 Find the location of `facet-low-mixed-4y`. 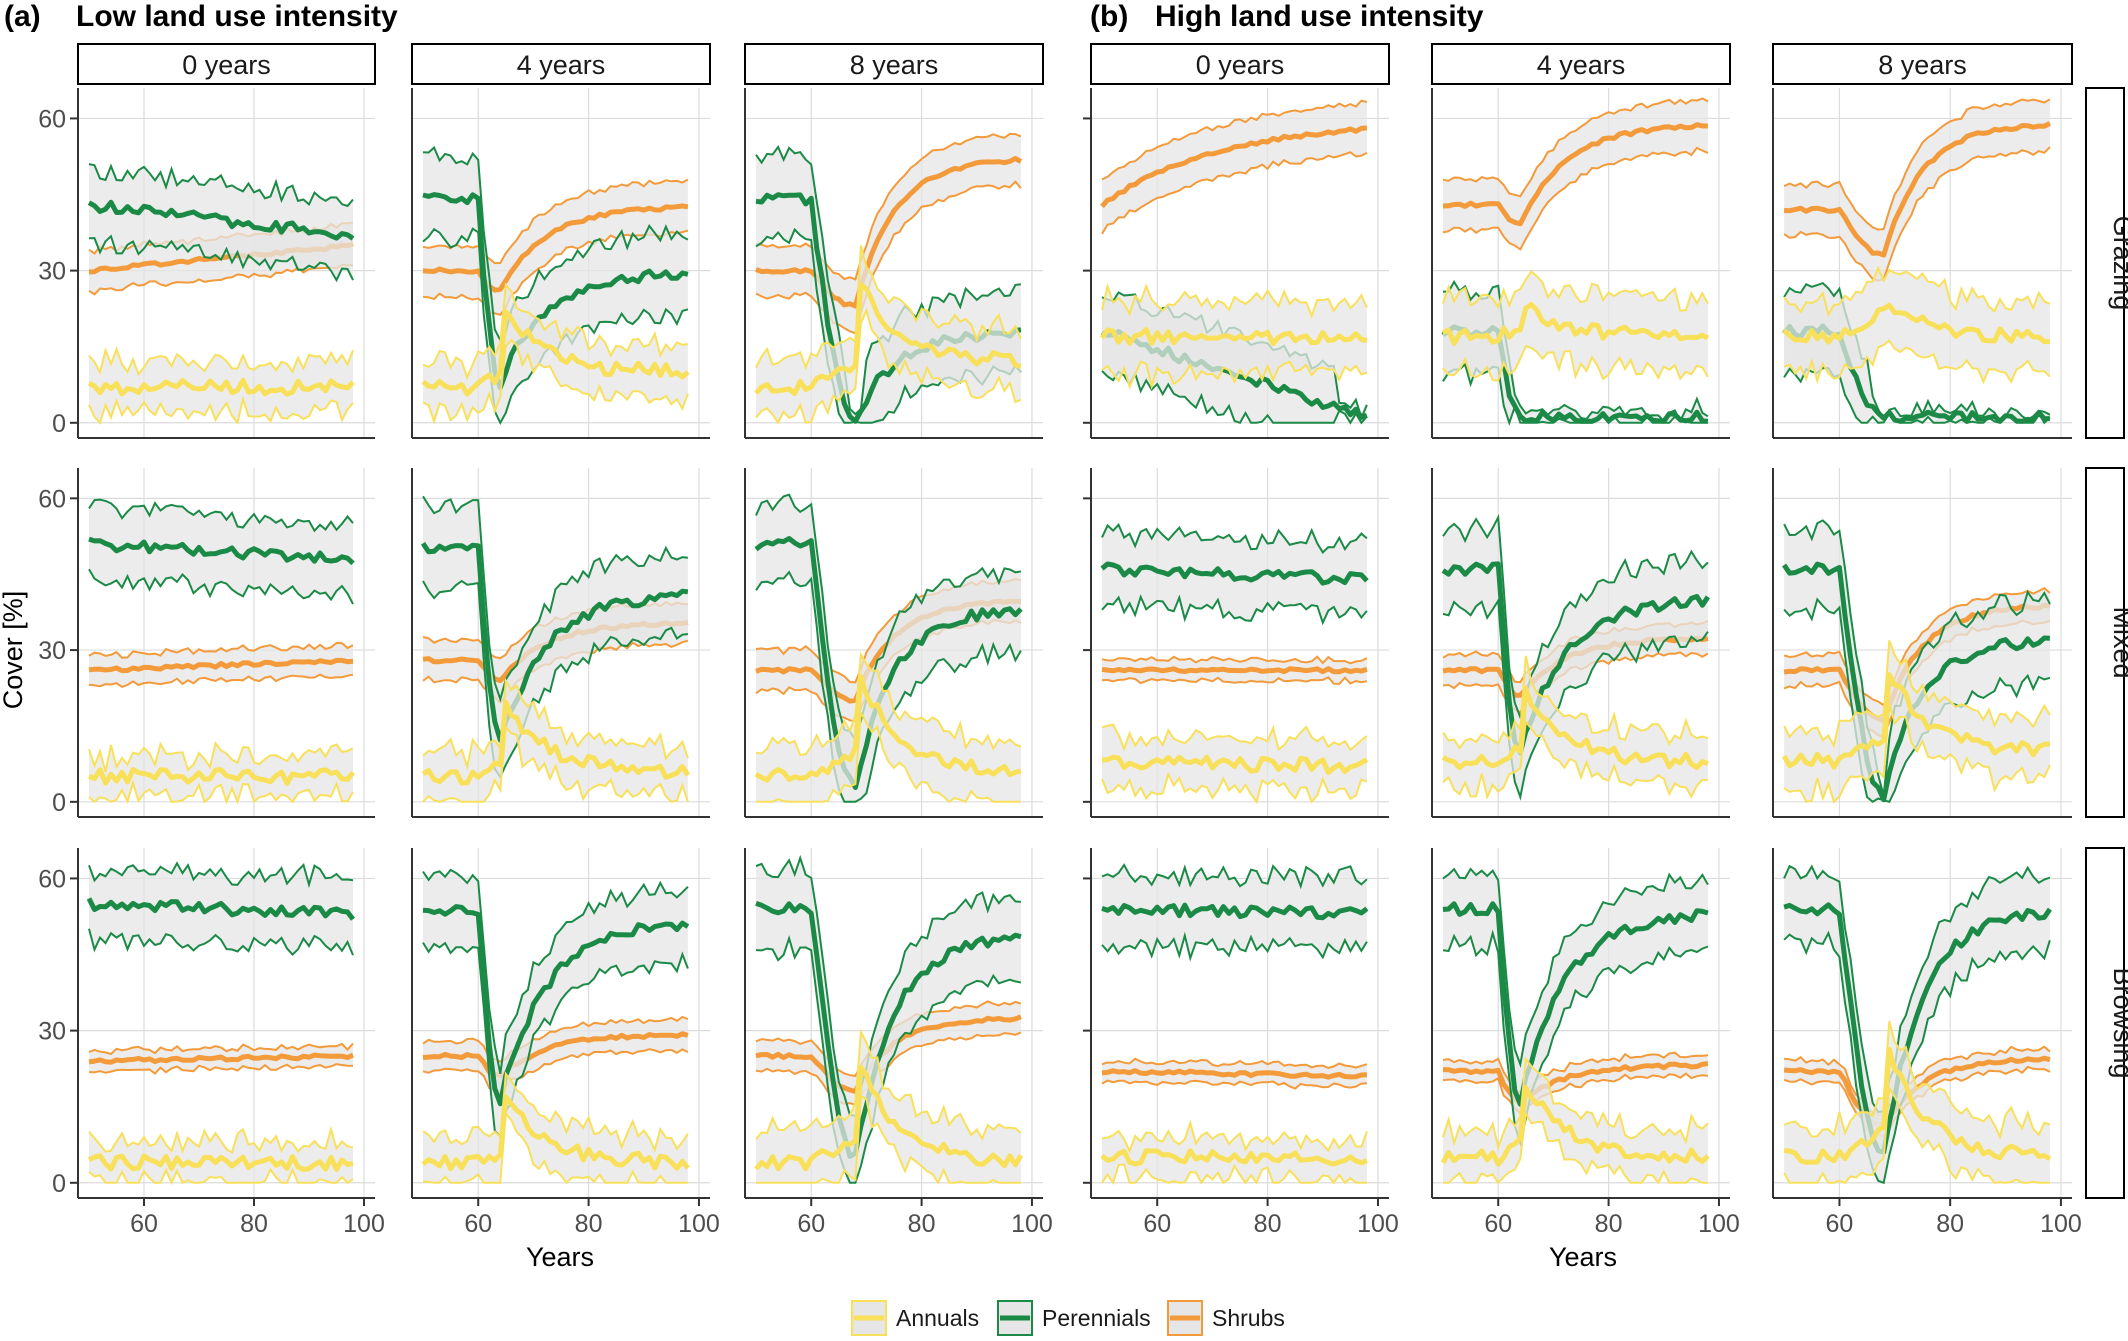

facet-low-mixed-4y is located at coordinates (560, 643).